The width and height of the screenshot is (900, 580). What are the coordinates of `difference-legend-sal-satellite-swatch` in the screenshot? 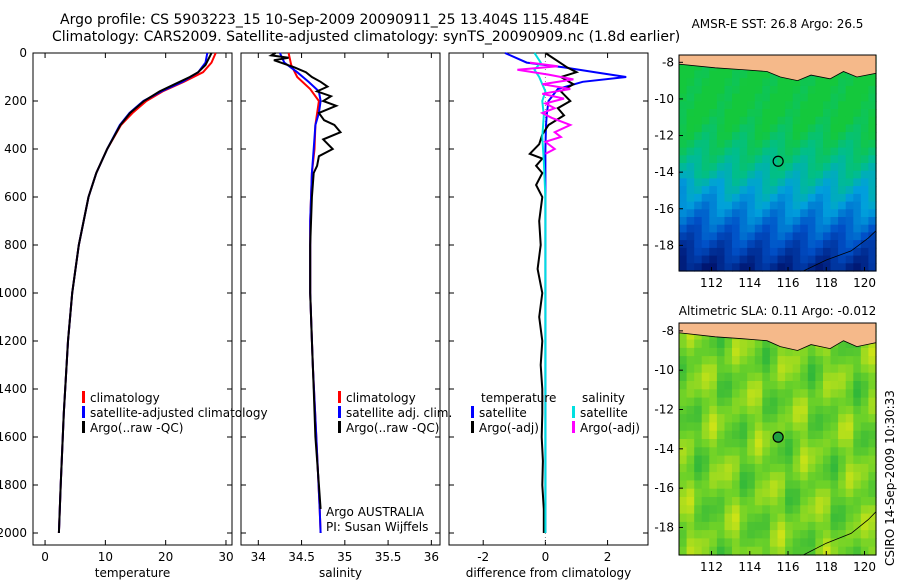 It's located at (573, 412).